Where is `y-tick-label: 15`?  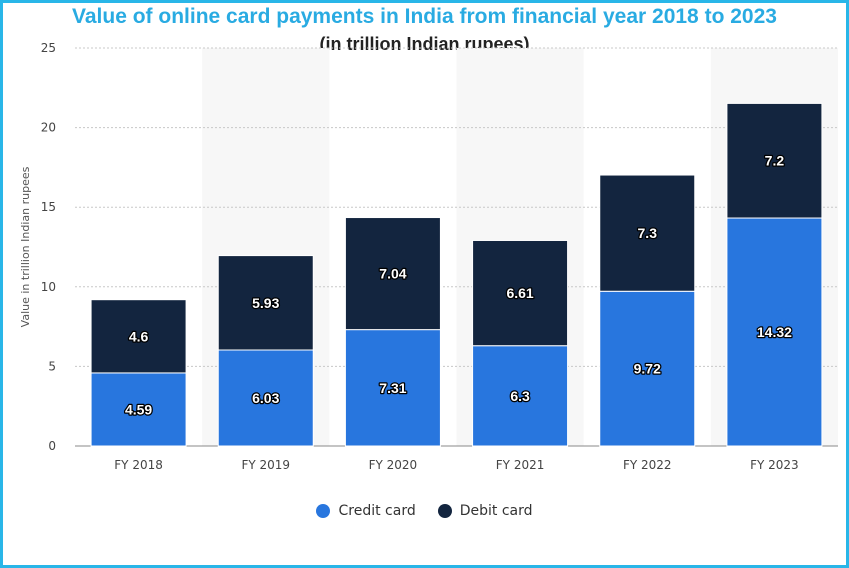
y-tick-label: 15 is located at coordinates (48, 207).